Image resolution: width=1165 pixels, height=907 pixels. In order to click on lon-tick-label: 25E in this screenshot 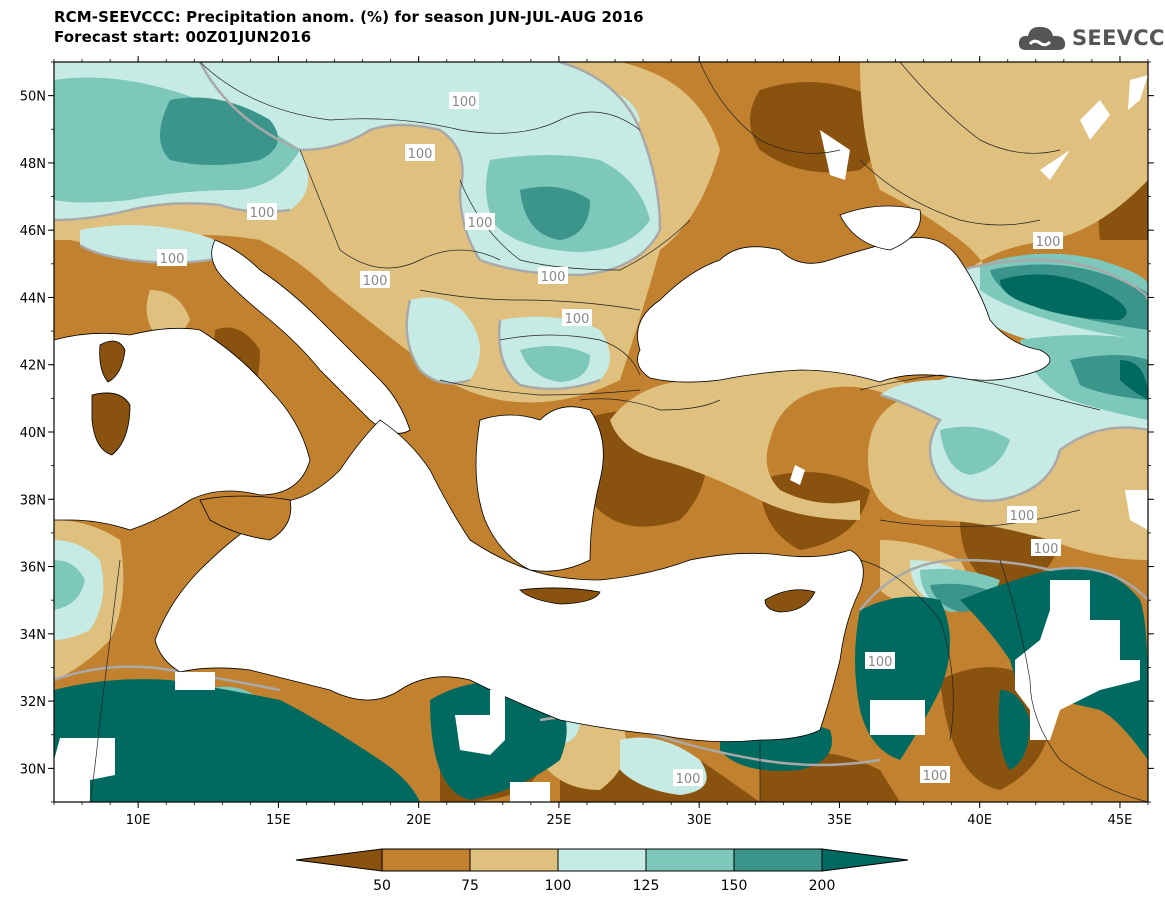, I will do `click(559, 820)`.